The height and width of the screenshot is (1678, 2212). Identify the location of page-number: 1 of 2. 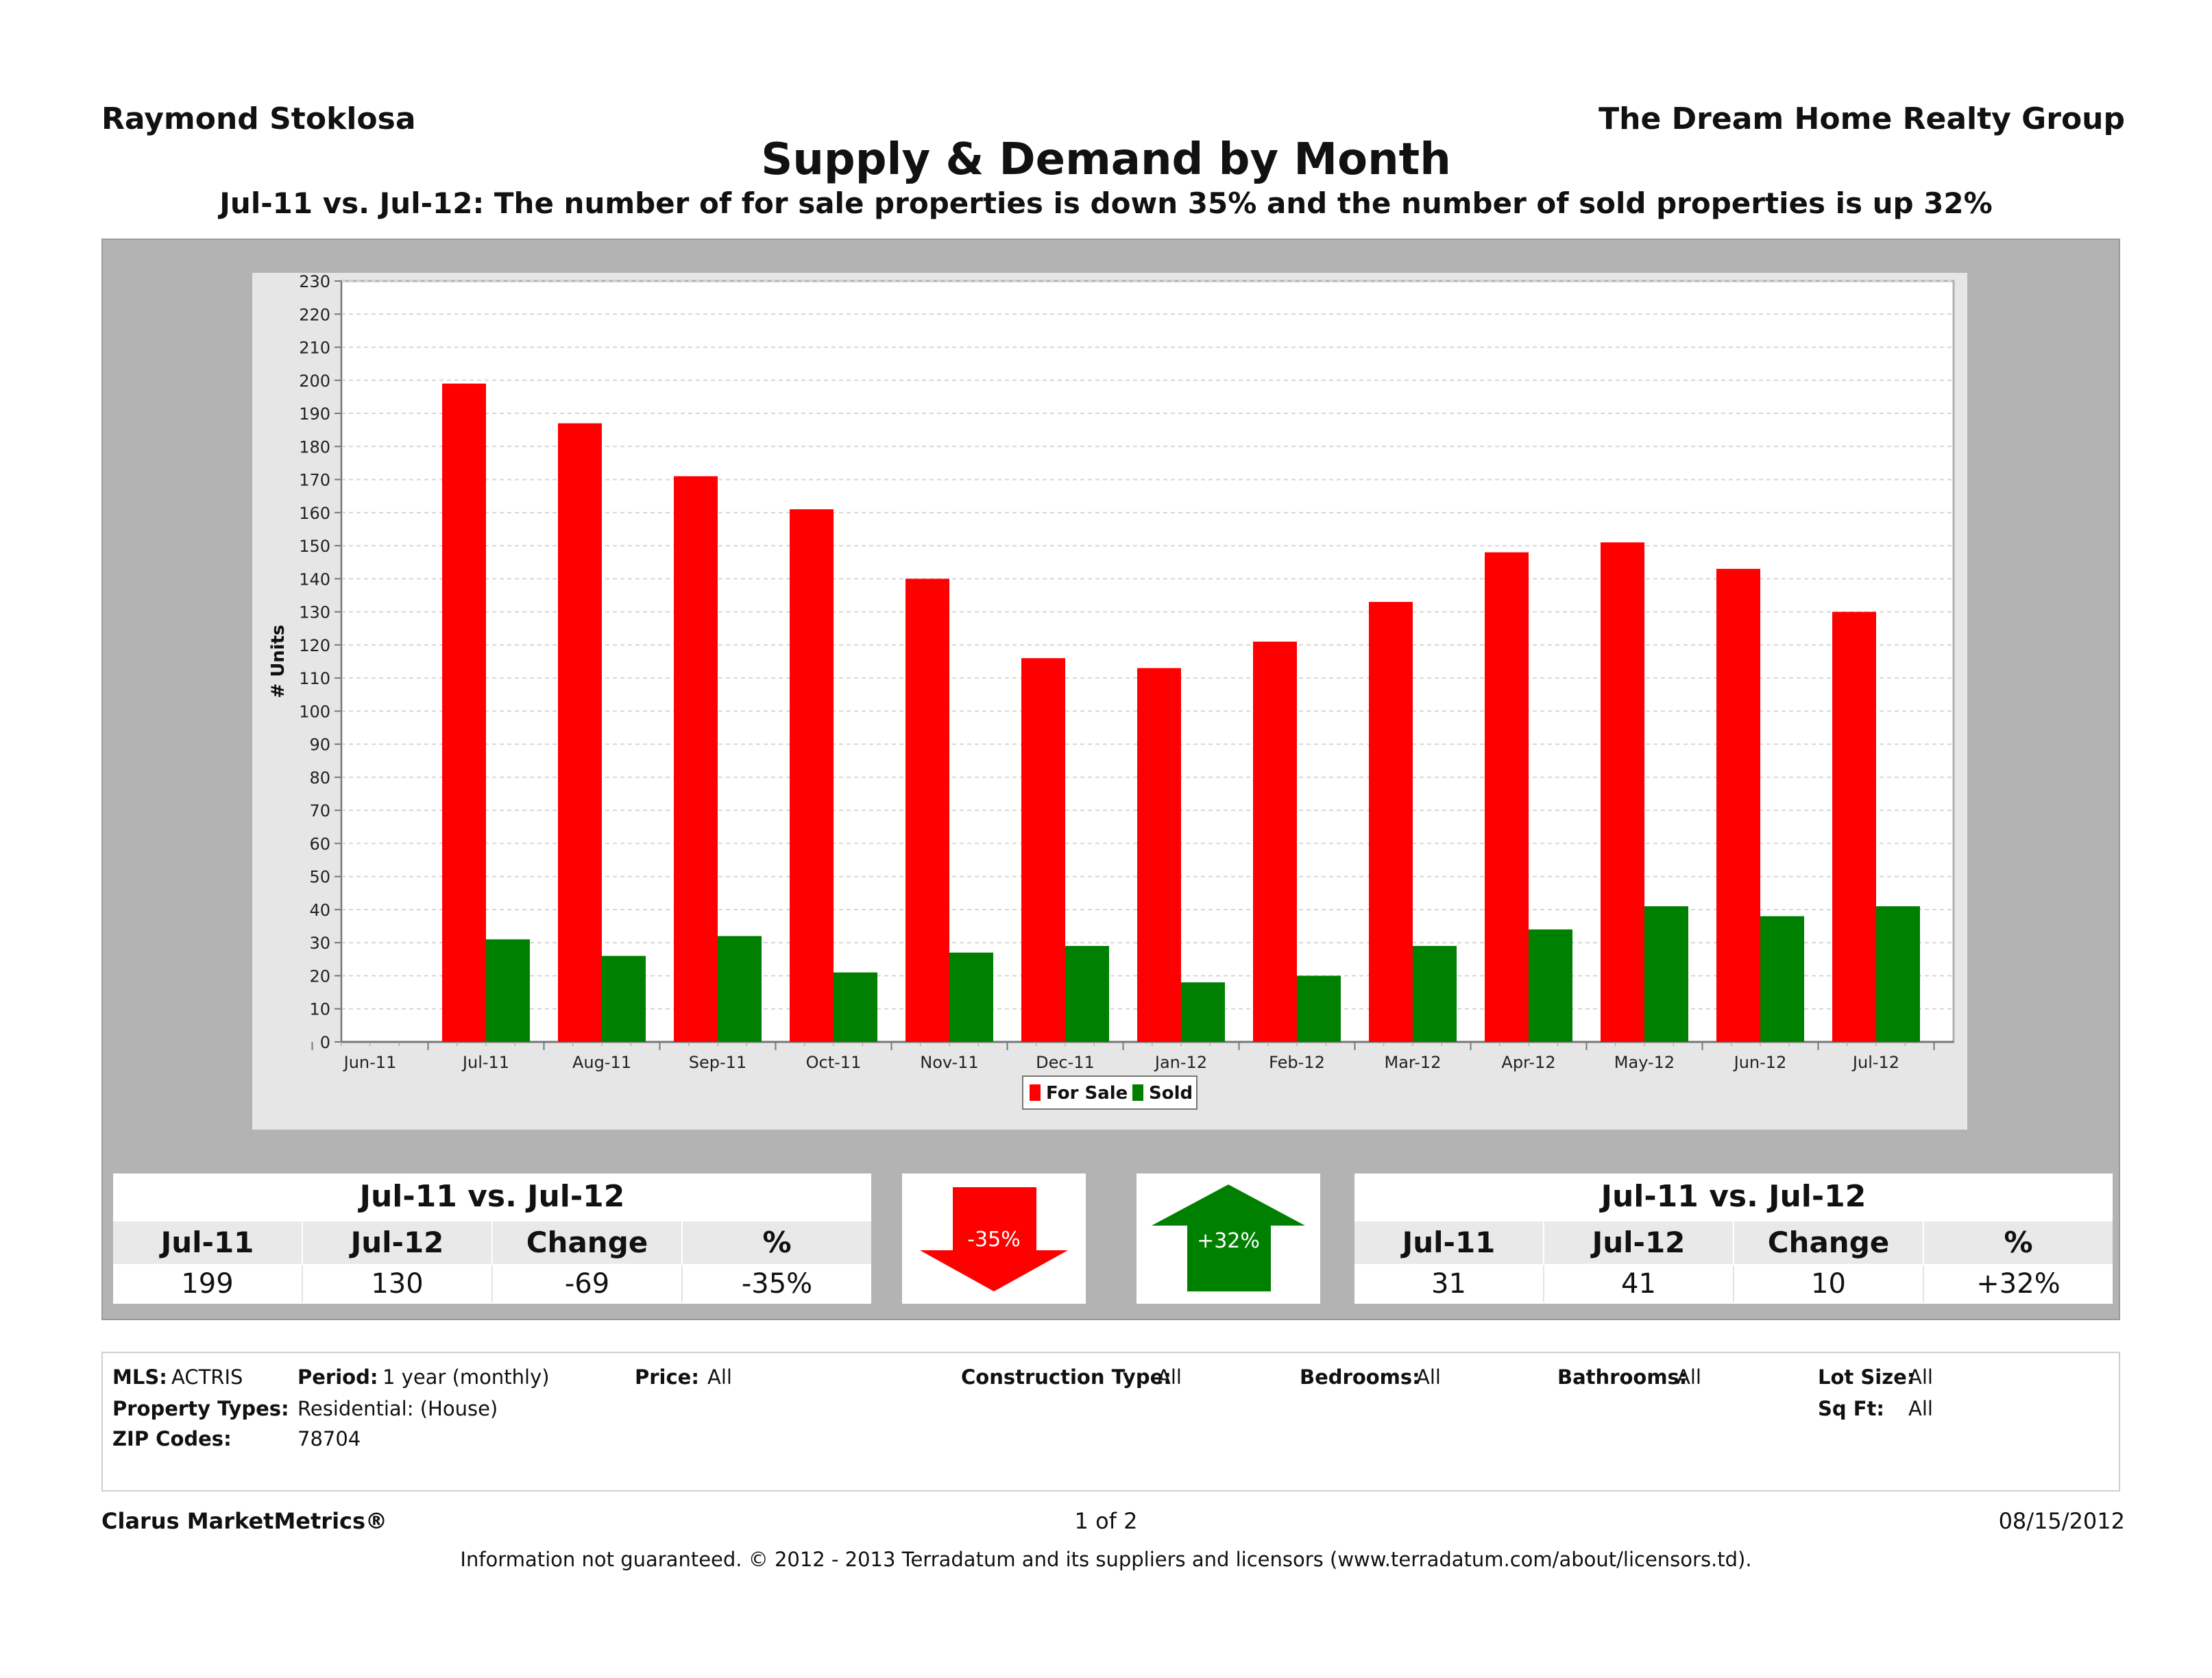
(1106, 1521).